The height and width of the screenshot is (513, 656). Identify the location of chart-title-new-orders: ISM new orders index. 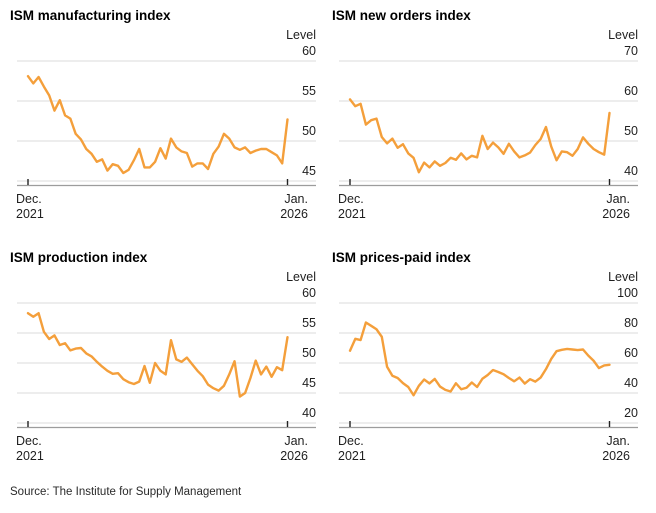
(401, 15).